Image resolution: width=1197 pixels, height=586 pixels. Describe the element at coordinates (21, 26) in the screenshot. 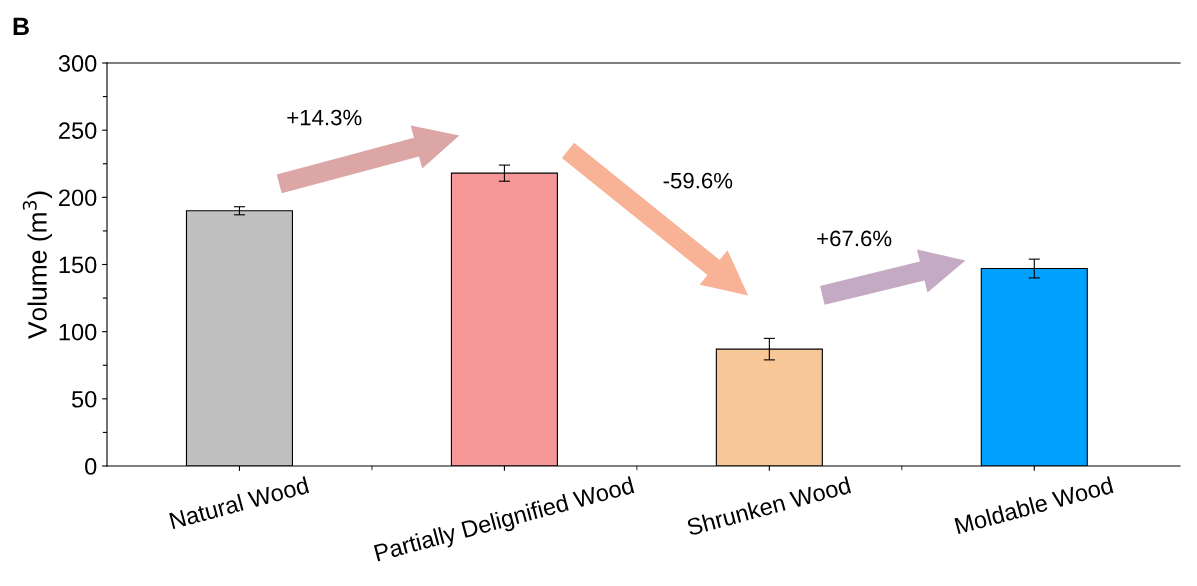

I see `text: B` at that location.